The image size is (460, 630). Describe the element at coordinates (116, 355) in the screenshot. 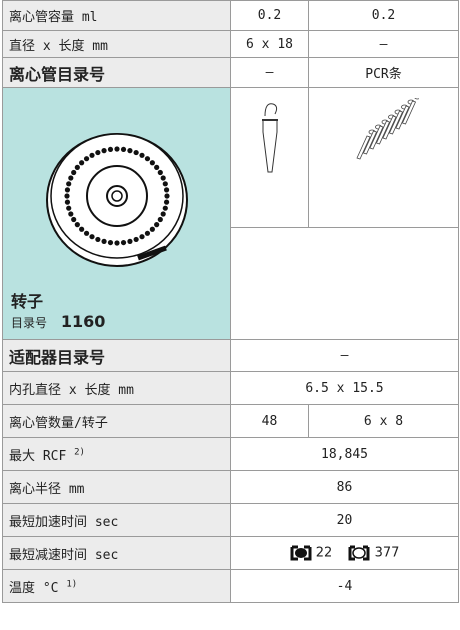

I see `label: 适配器目录号` at that location.